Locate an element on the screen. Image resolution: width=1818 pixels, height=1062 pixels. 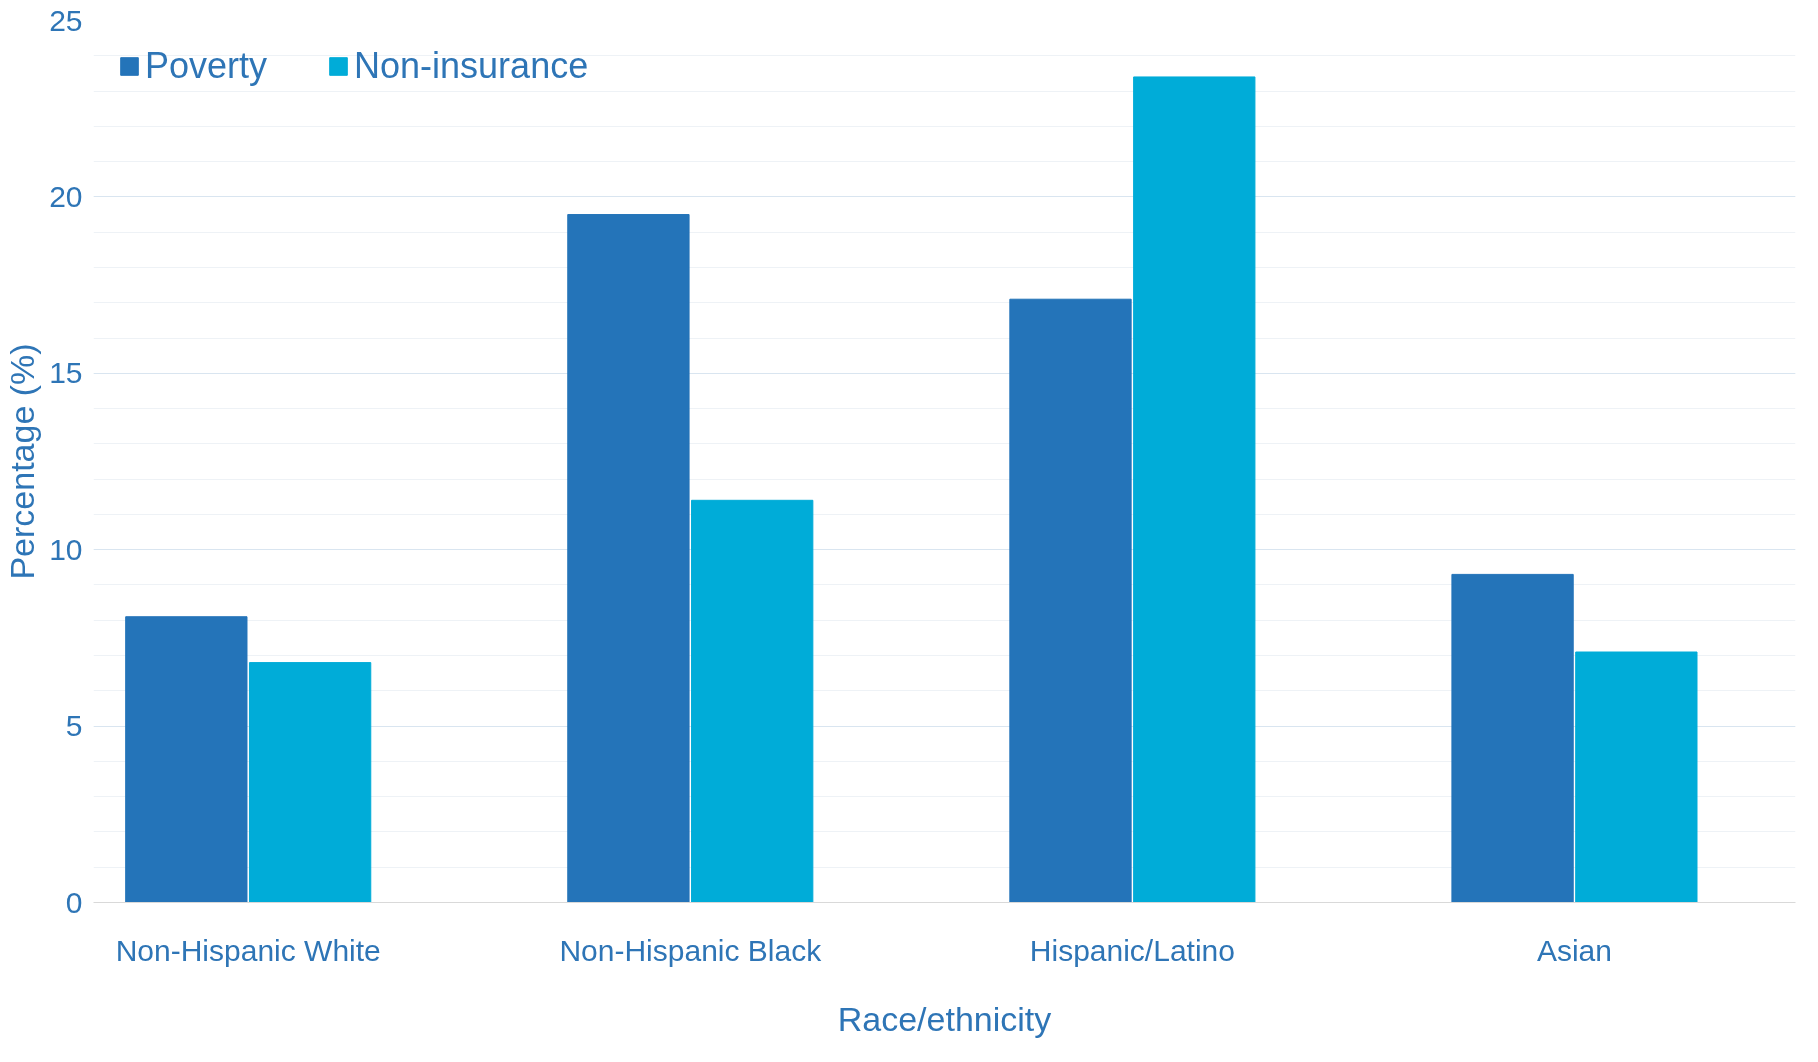
x-tick-label: Asian is located at coordinates (1574, 950).